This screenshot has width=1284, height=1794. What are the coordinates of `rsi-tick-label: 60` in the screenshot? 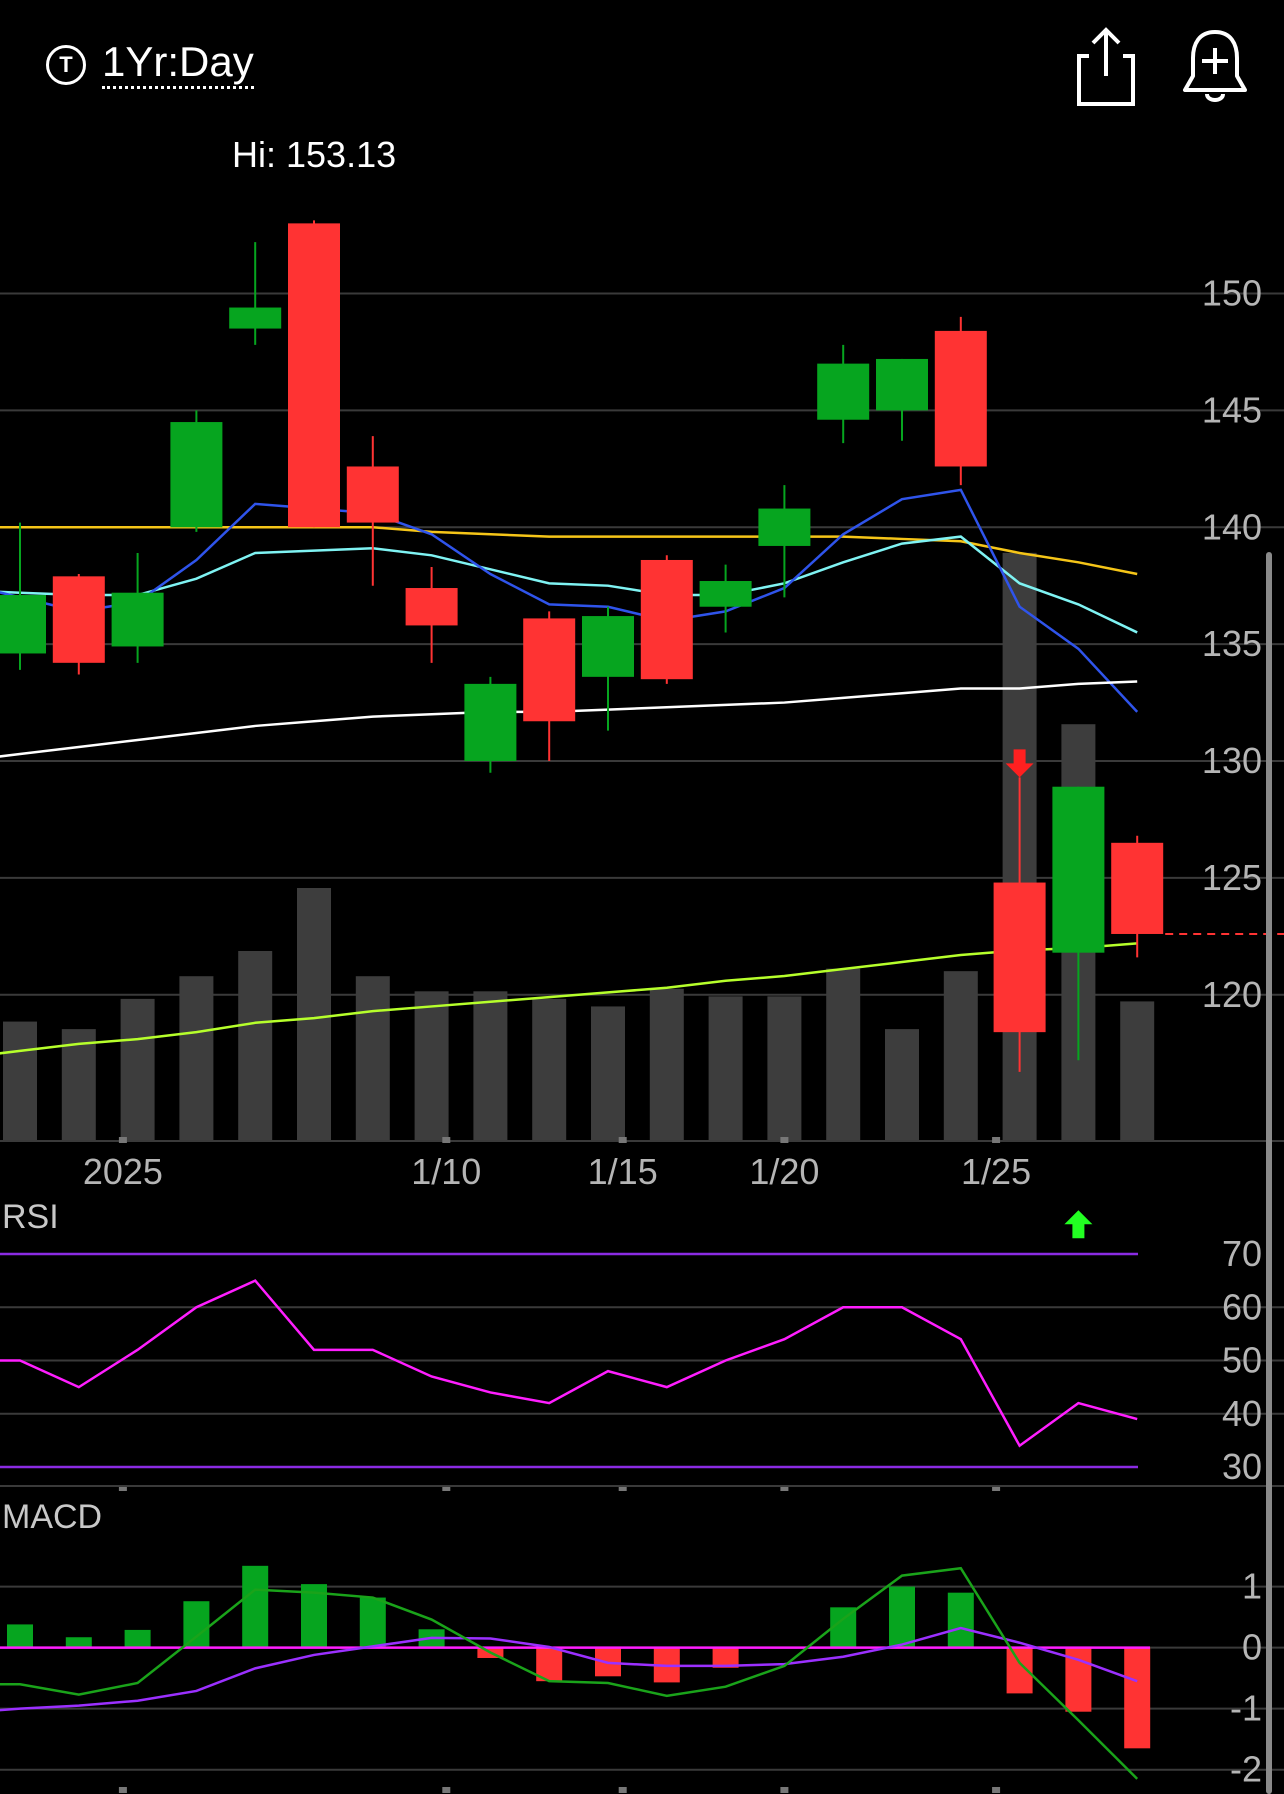 It's located at (1242, 1306).